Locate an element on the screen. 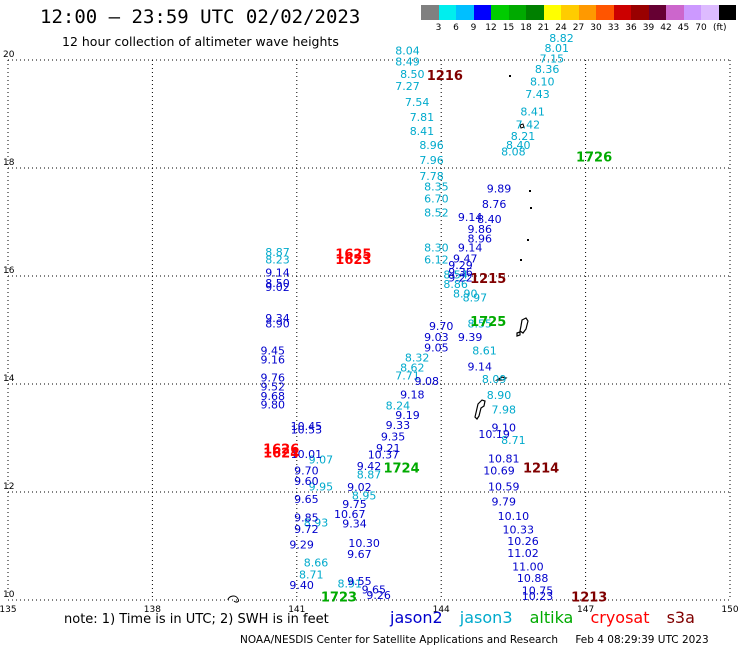  wave-height-value: 10.23 is located at coordinates (538, 596).